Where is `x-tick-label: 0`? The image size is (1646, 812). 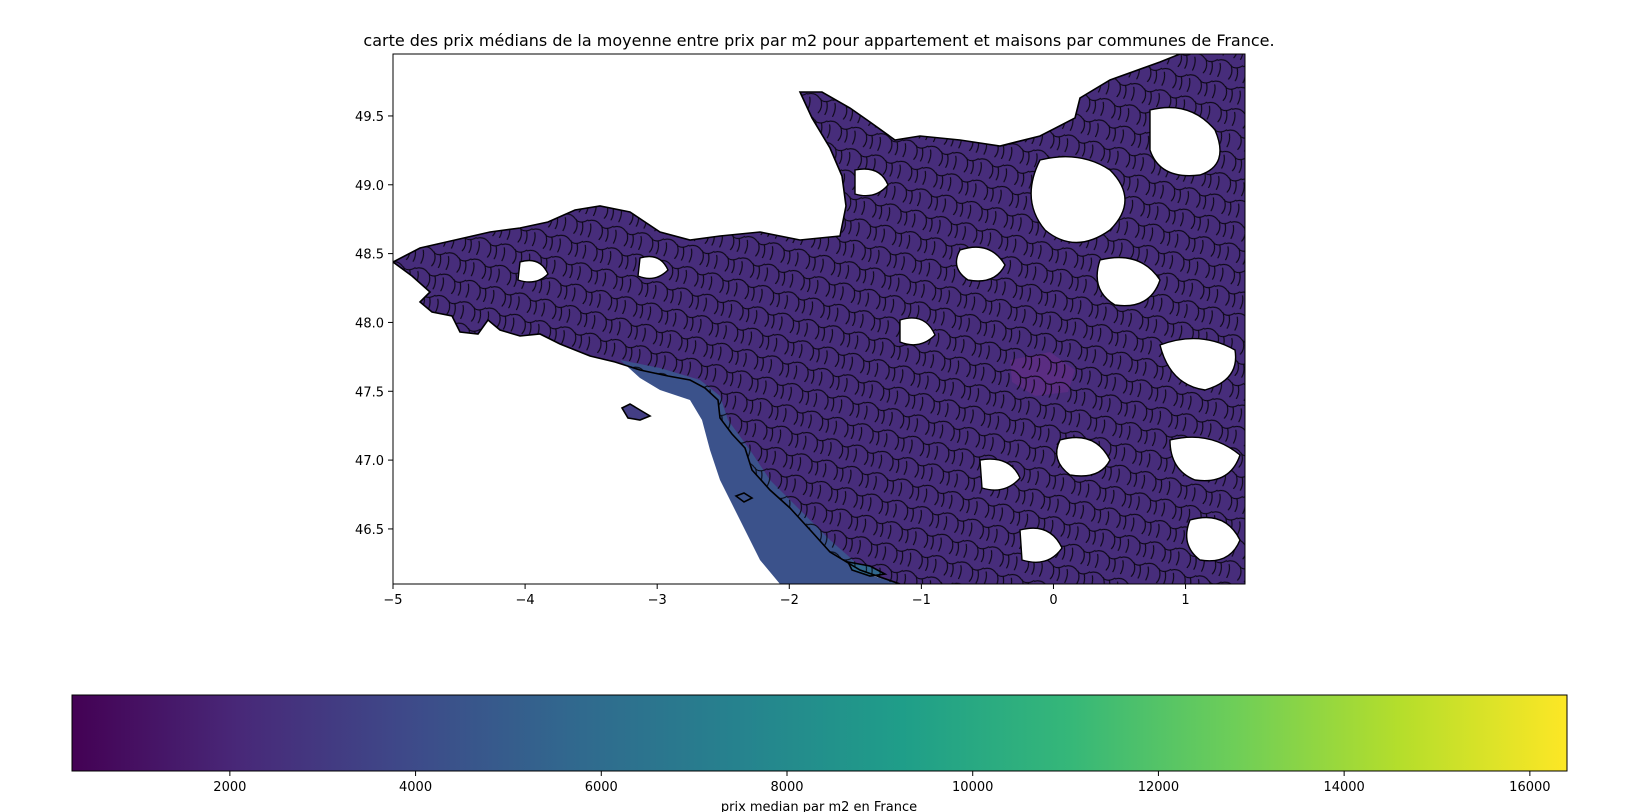 x-tick-label: 0 is located at coordinates (1053, 600).